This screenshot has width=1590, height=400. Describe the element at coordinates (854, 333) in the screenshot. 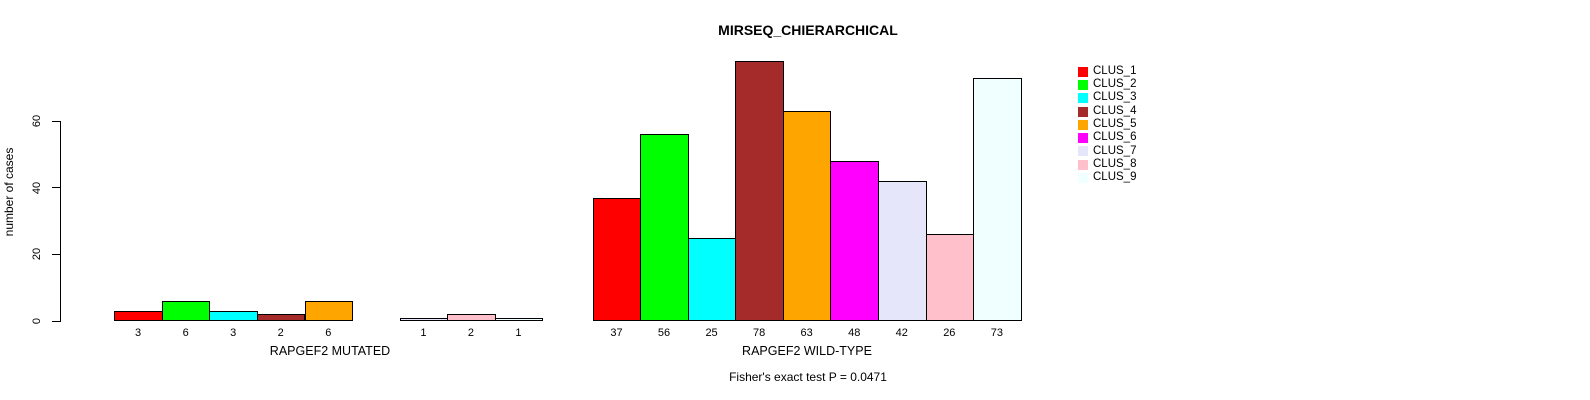

I see `bar-value-label: 48` at that location.